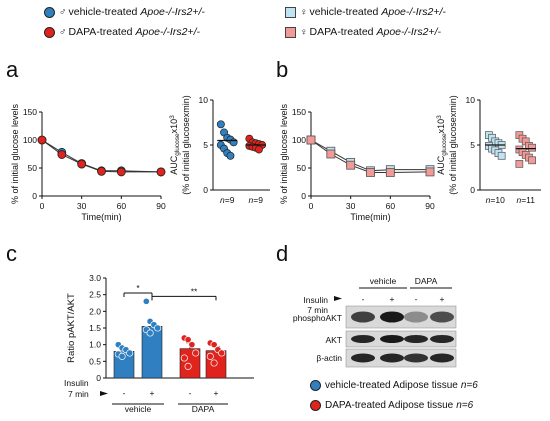 Image resolution: width=550 pixels, height=421 pixels. I want to click on group-label: DAPA, so click(203, 409).